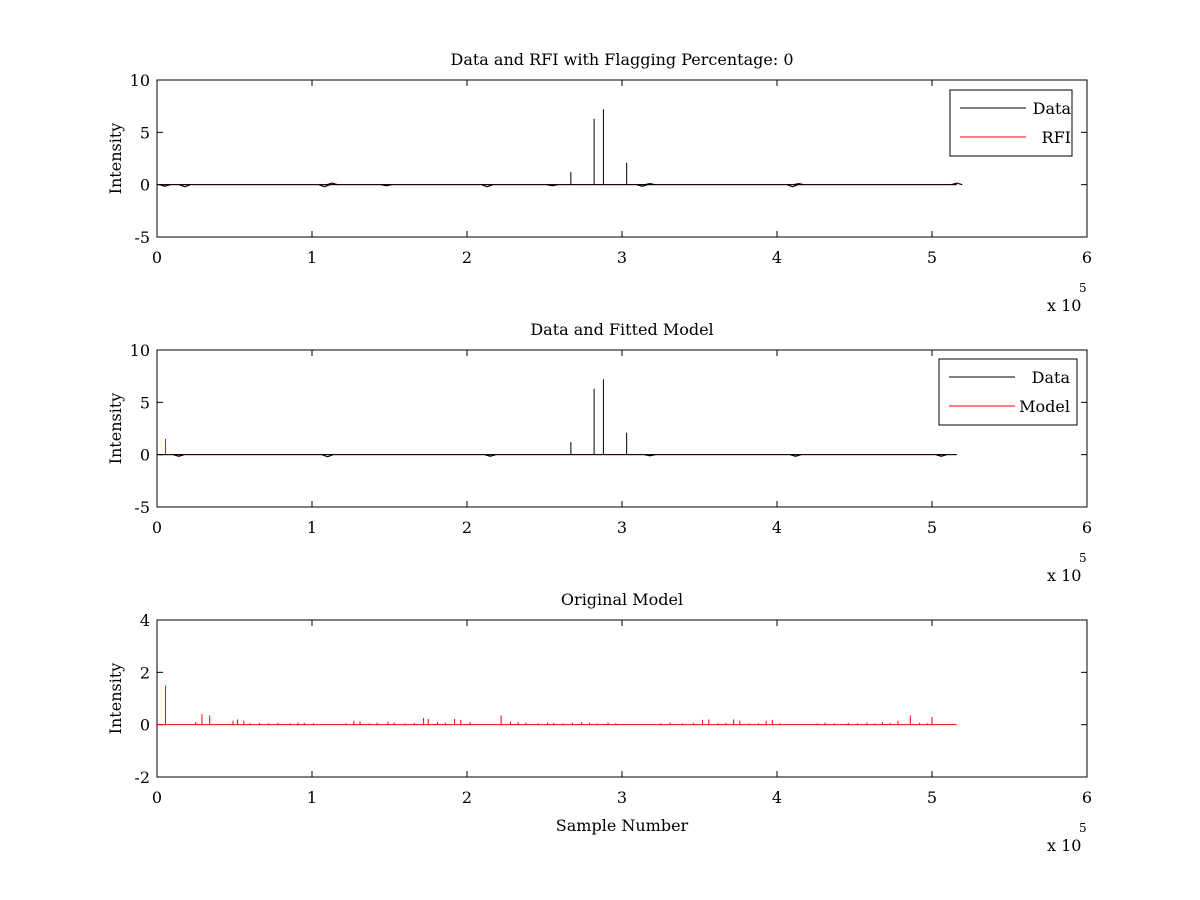  Describe the element at coordinates (622, 599) in the screenshot. I see `chart-title: Original Model` at that location.